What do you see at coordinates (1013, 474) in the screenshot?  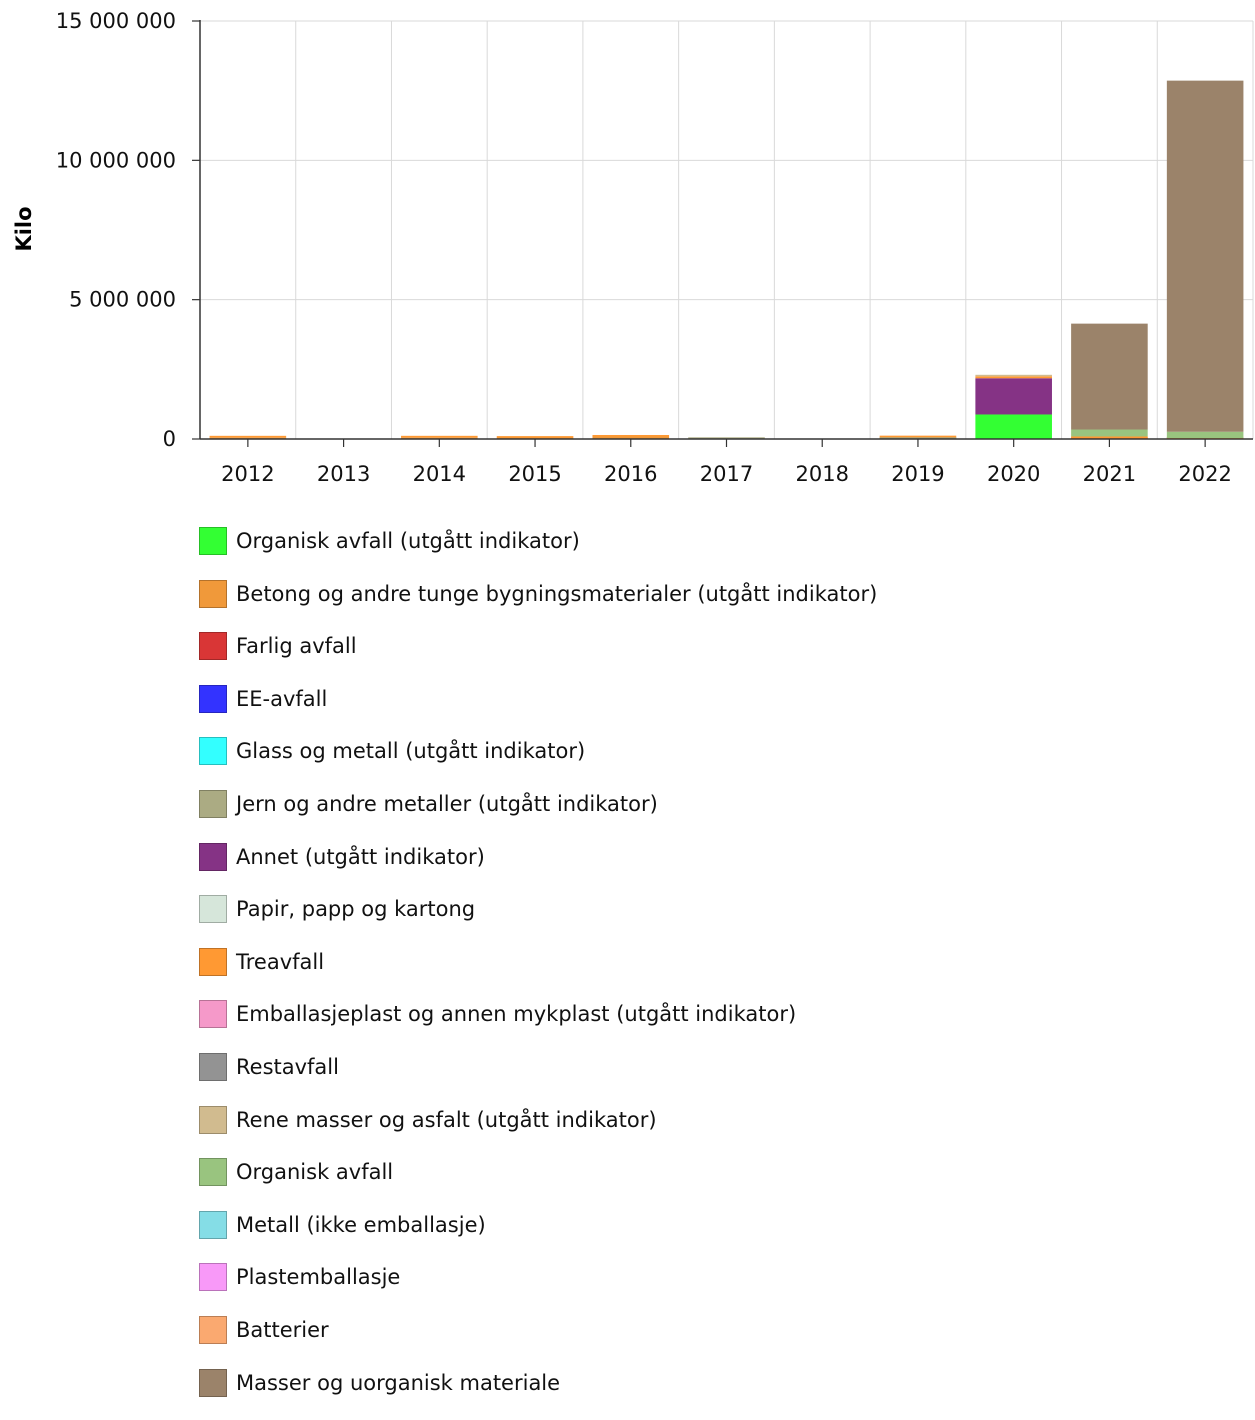 I see `x-tick-label: 2020` at bounding box center [1013, 474].